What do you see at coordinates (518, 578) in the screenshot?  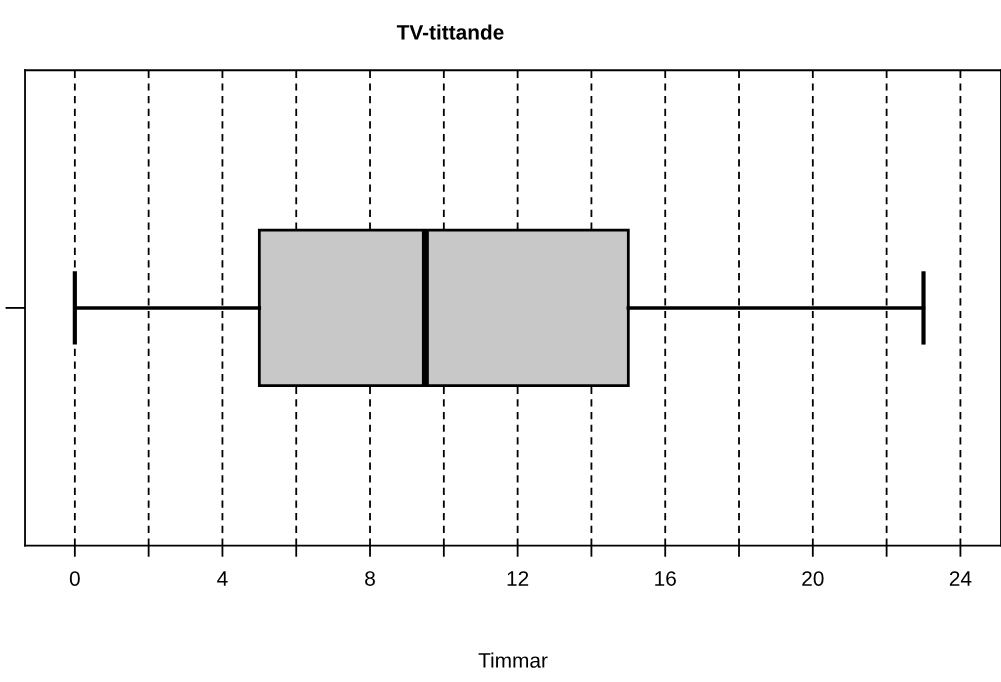 I see `x-tick-label: 12` at bounding box center [518, 578].